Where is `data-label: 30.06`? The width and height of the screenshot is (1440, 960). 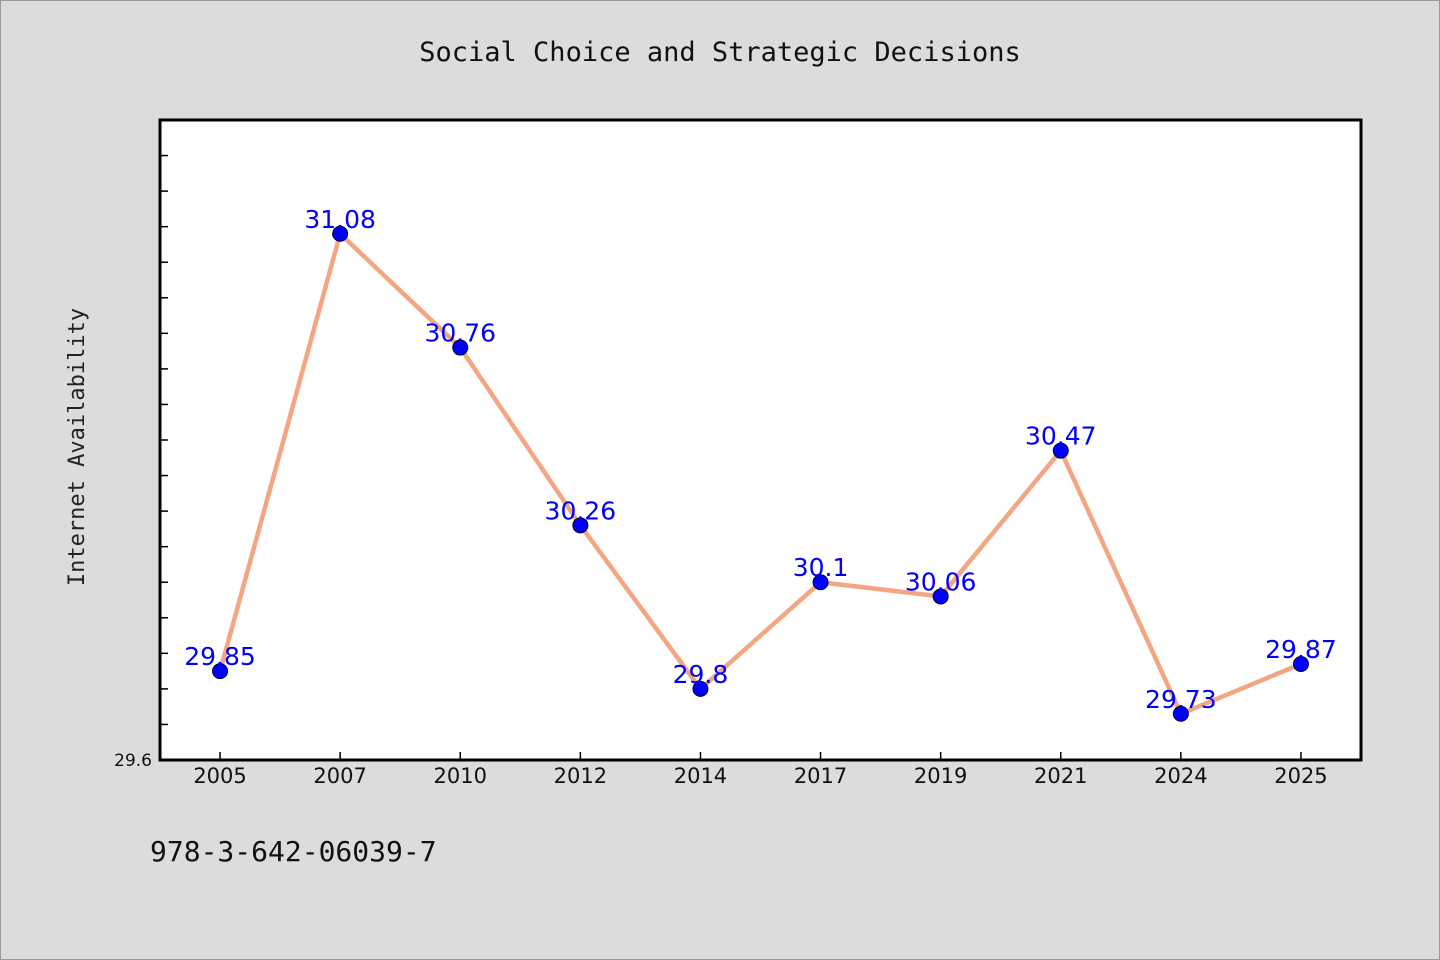
data-label: 30.06 is located at coordinates (941, 581).